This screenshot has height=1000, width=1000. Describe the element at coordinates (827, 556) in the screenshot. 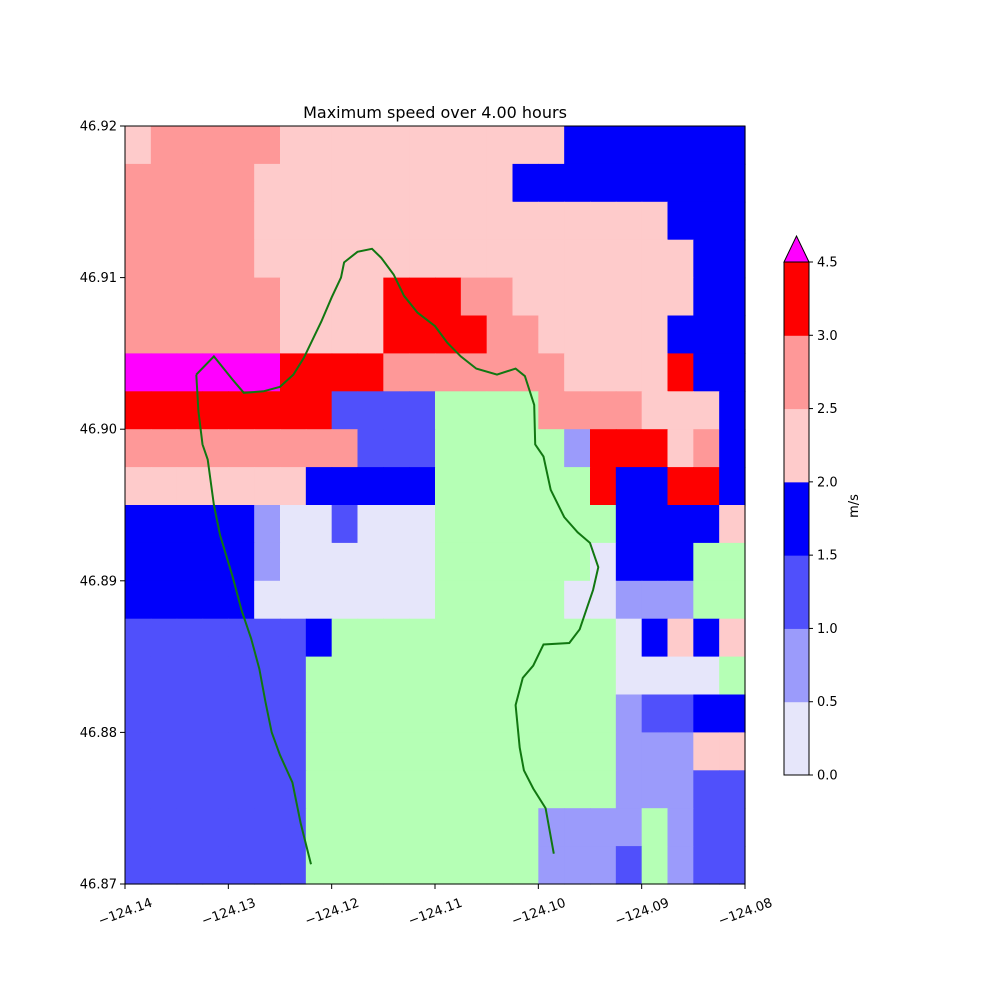

I see `colorbar-tick-label: 1.5` at that location.